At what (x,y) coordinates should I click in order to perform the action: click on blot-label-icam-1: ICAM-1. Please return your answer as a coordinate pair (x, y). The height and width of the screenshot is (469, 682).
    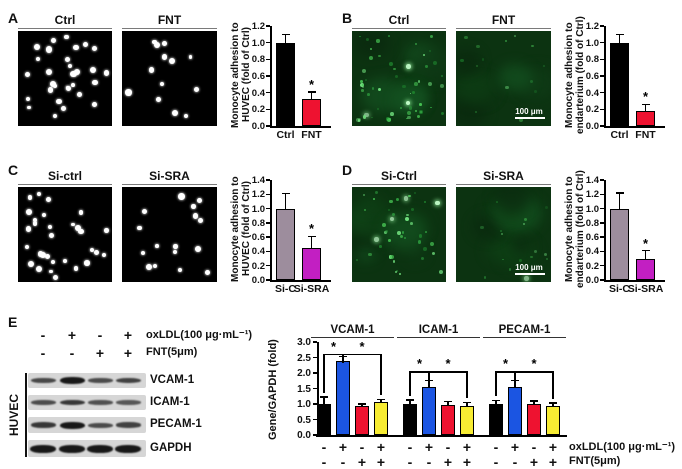
    Looking at the image, I should click on (170, 401).